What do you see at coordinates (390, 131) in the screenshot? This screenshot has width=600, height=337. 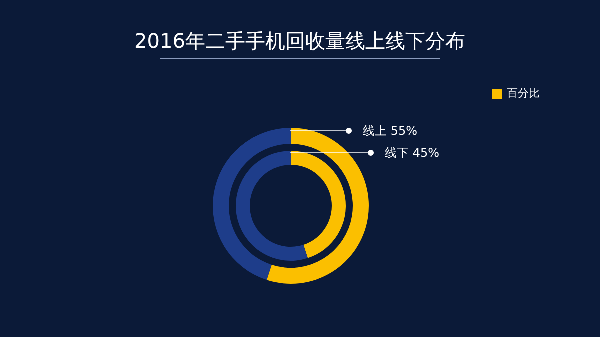 I see `slice-label: 线上 55%` at bounding box center [390, 131].